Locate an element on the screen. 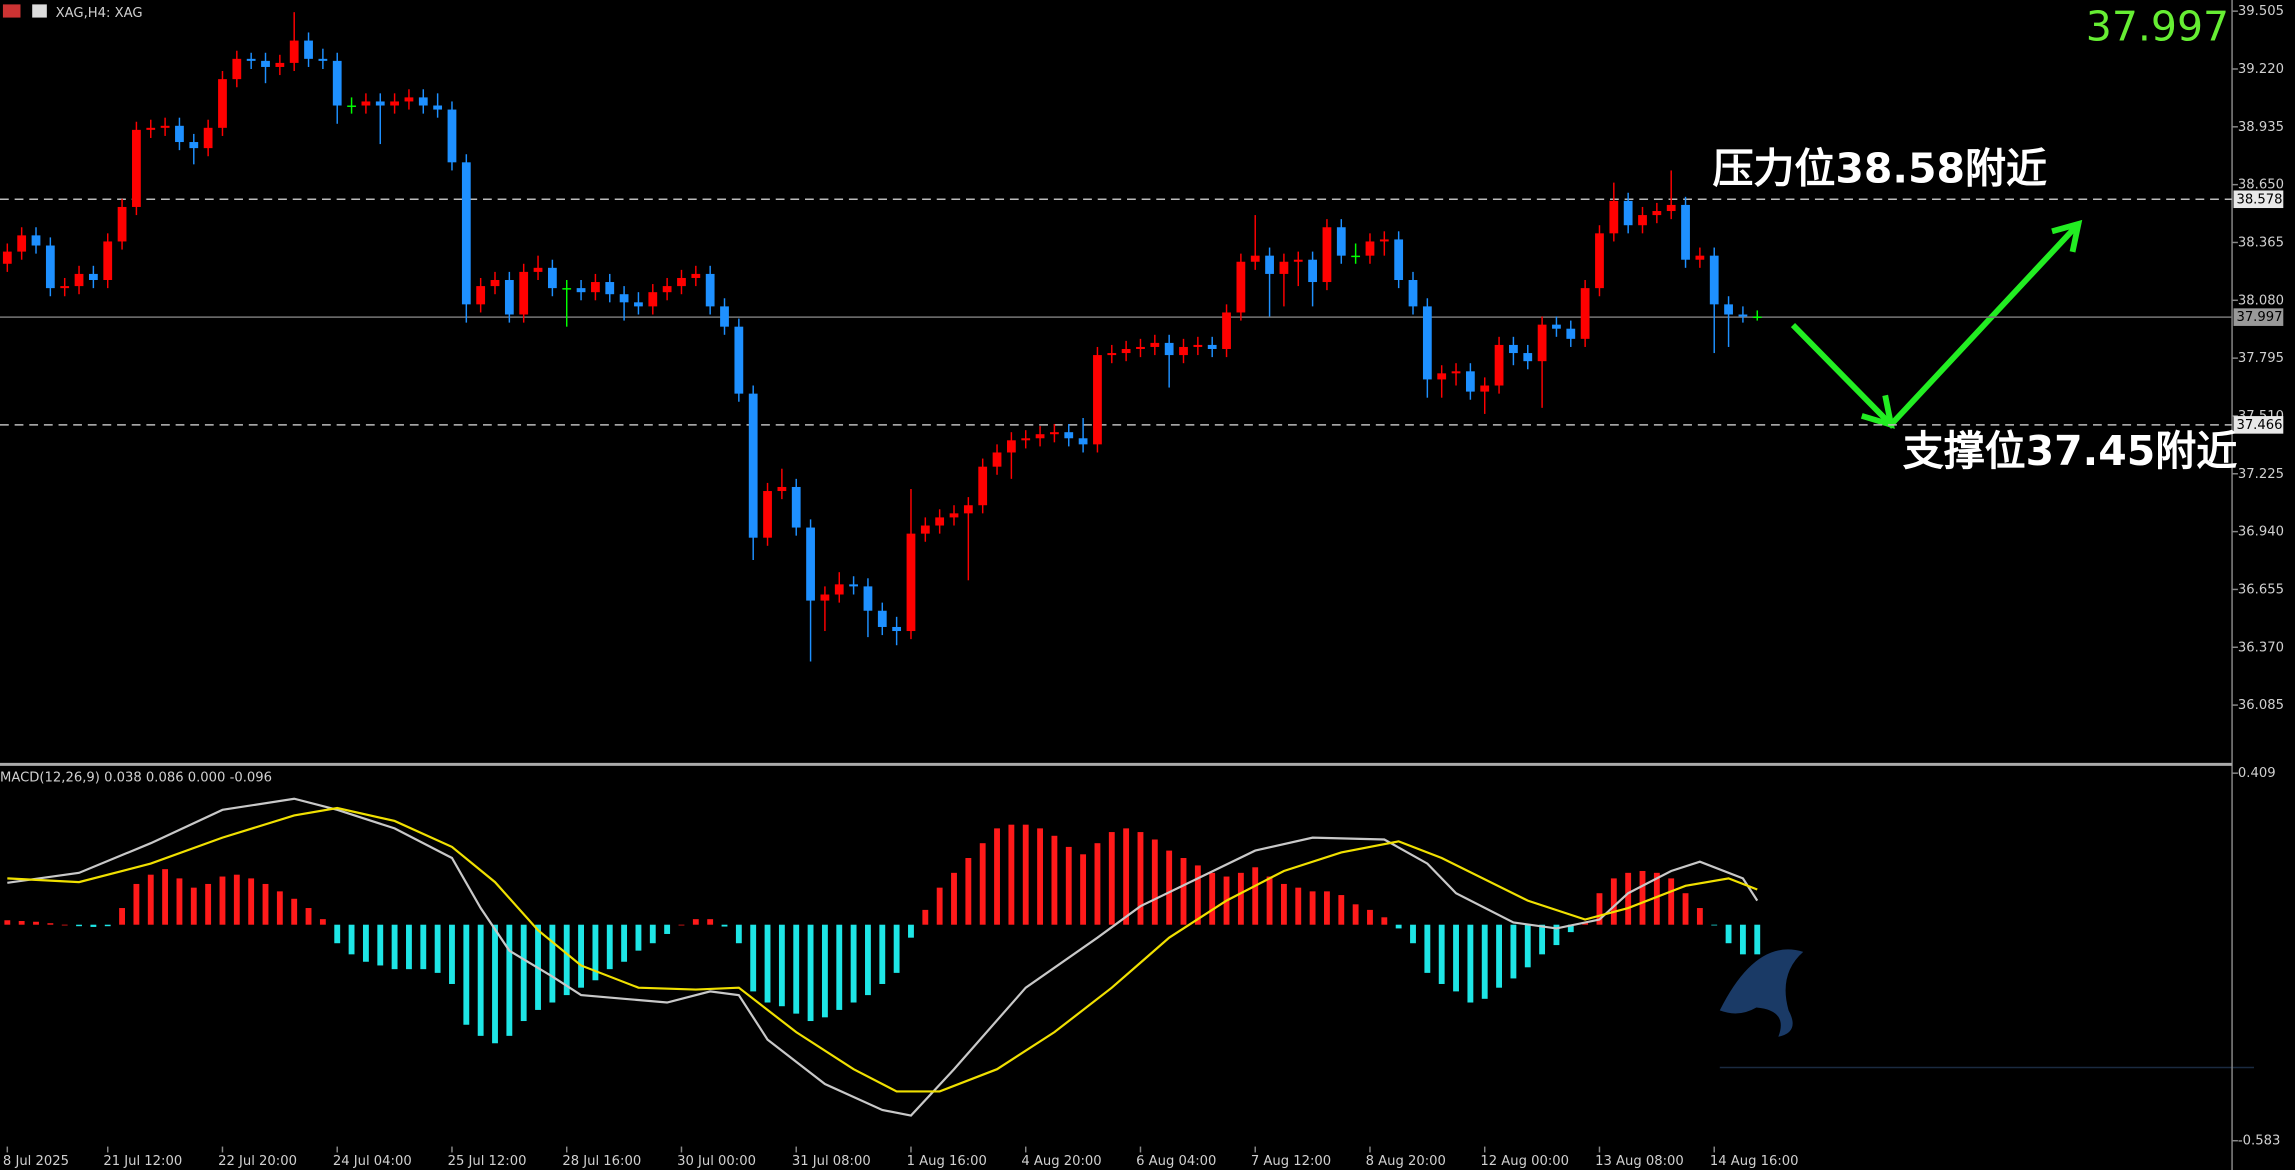  x-tick-label: 21 Jul 12:00 is located at coordinates (142, 1161).